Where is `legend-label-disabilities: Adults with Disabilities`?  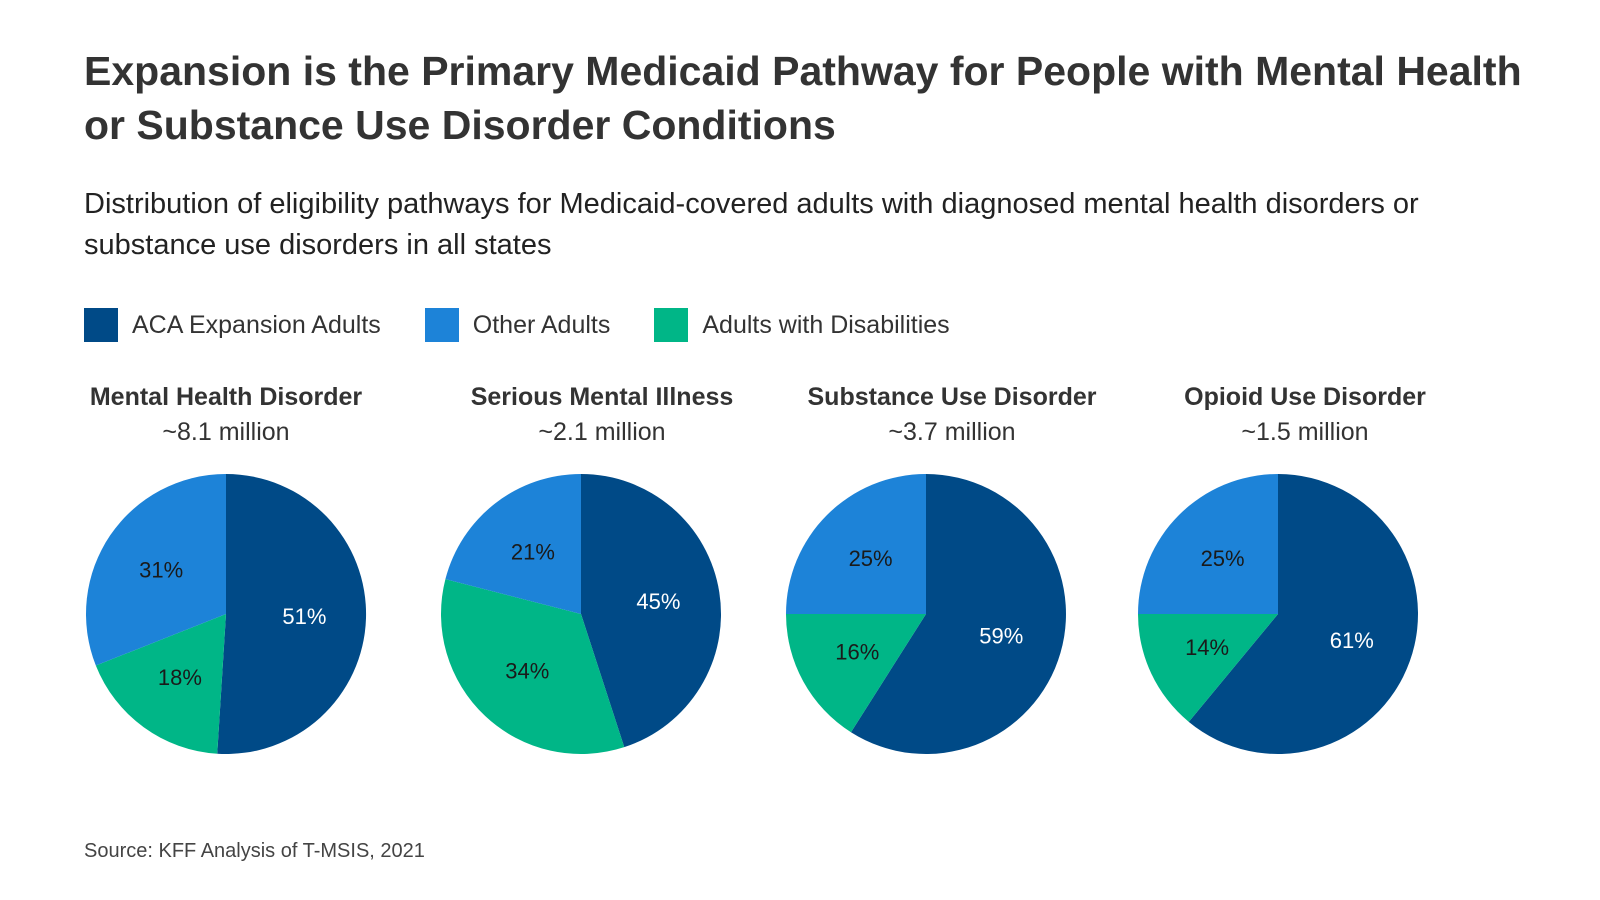
legend-label-disabilities: Adults with Disabilities is located at coordinates (826, 324).